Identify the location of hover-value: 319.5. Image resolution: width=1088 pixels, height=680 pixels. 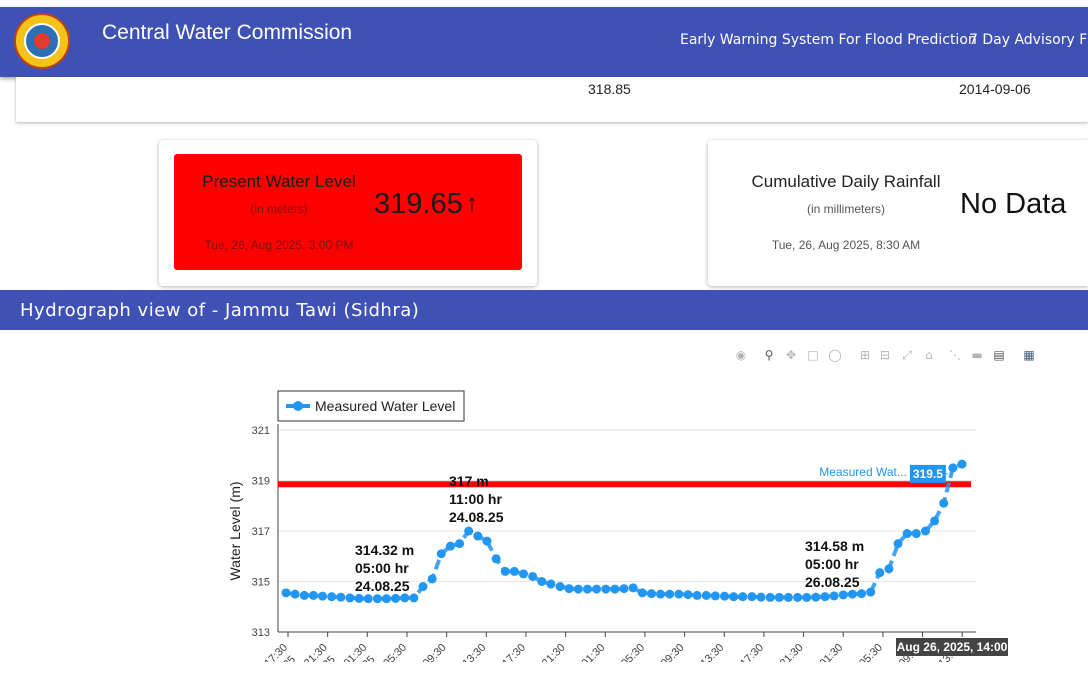
(928, 474).